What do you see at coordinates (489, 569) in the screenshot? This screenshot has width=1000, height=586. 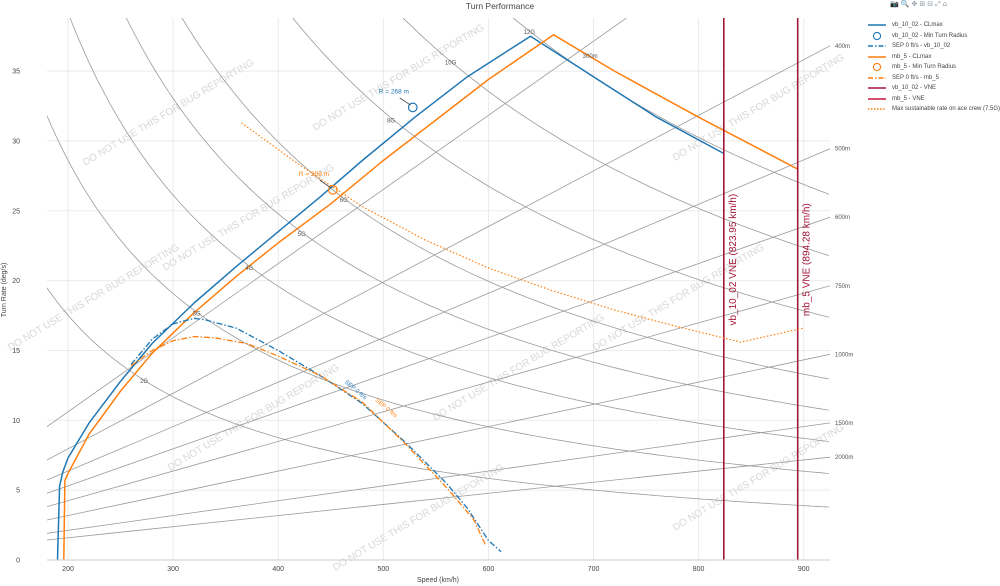 I see `x-tick-label: 600` at bounding box center [489, 569].